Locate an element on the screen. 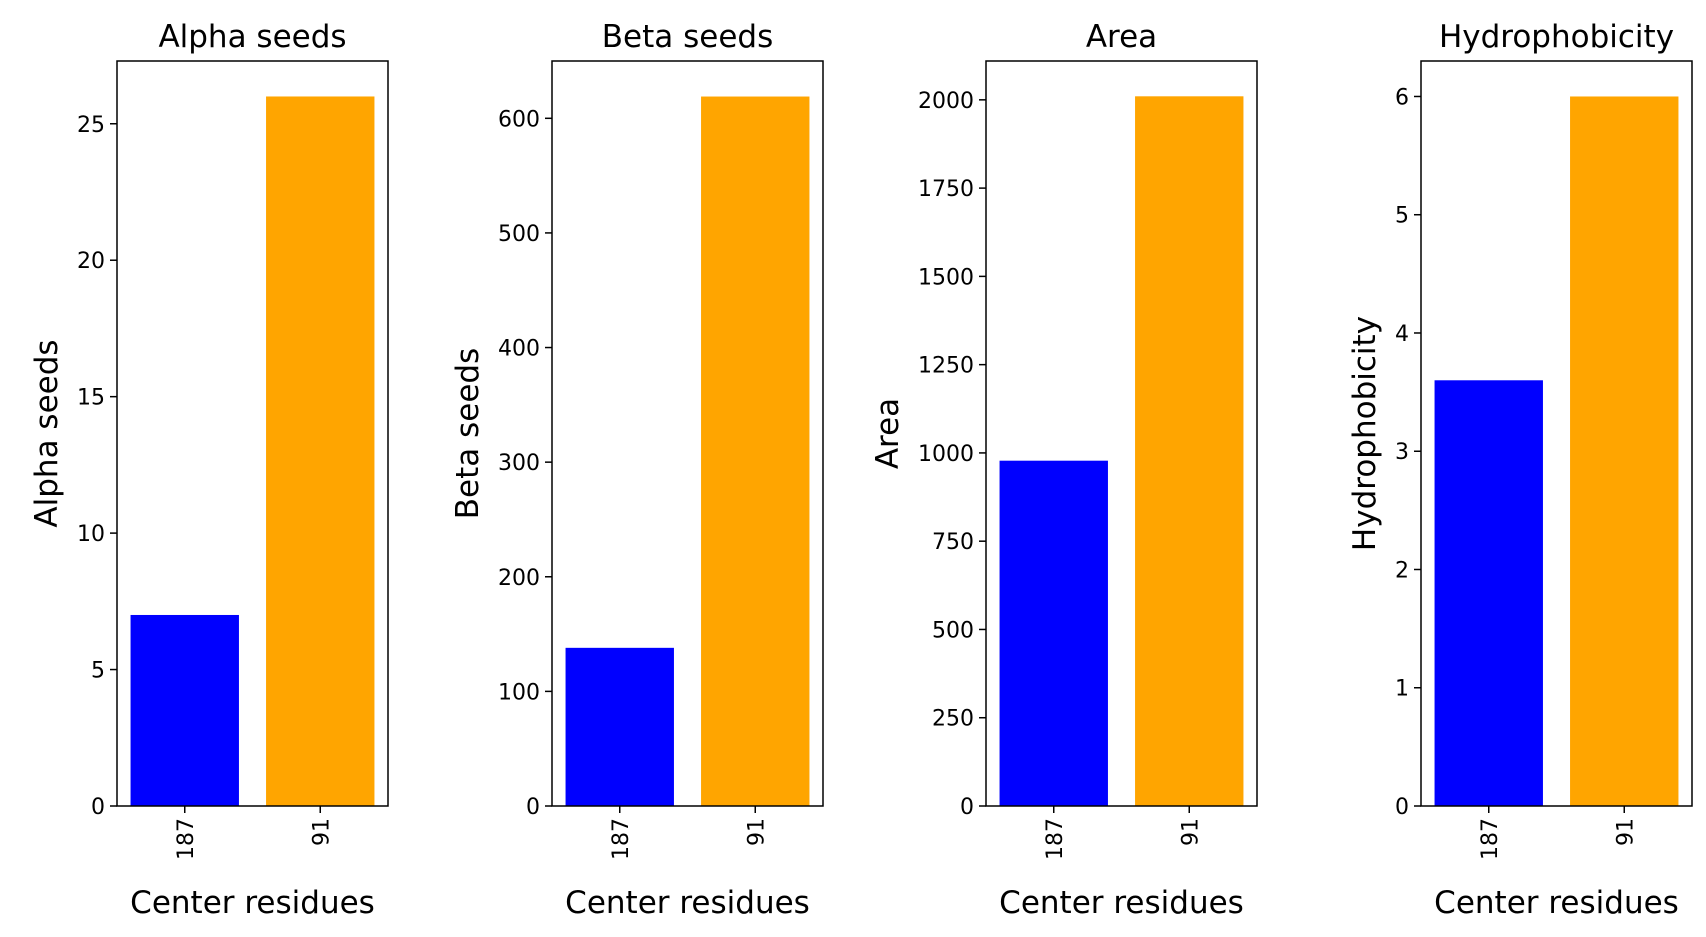  y-tick-label: 20 is located at coordinates (91, 261).